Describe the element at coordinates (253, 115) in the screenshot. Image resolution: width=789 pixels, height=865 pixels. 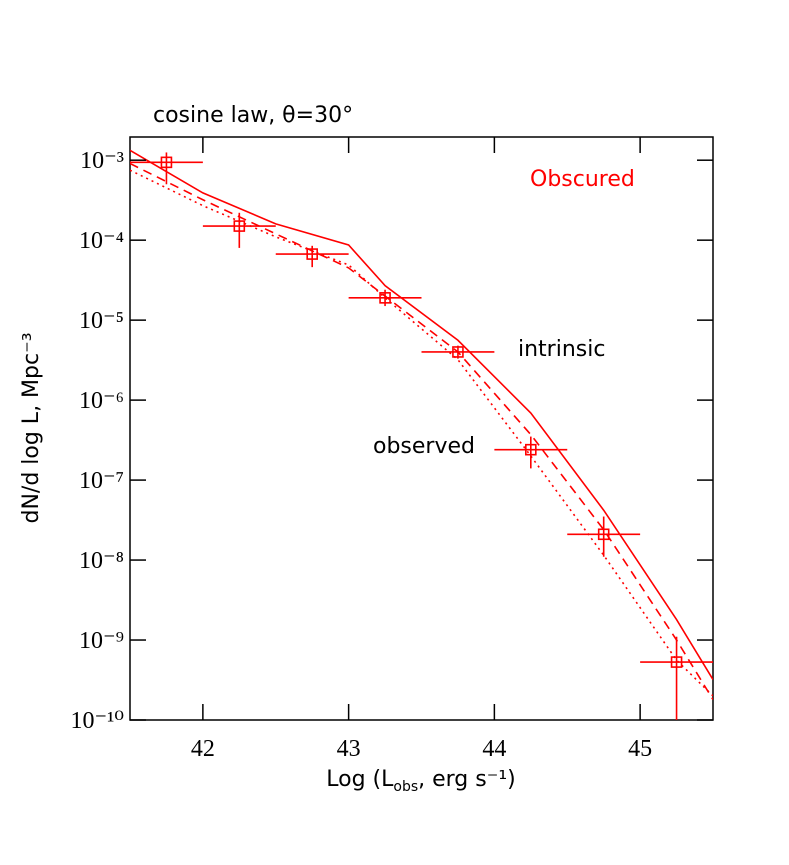
I see `chart-title: cosine law, θ=30°` at that location.